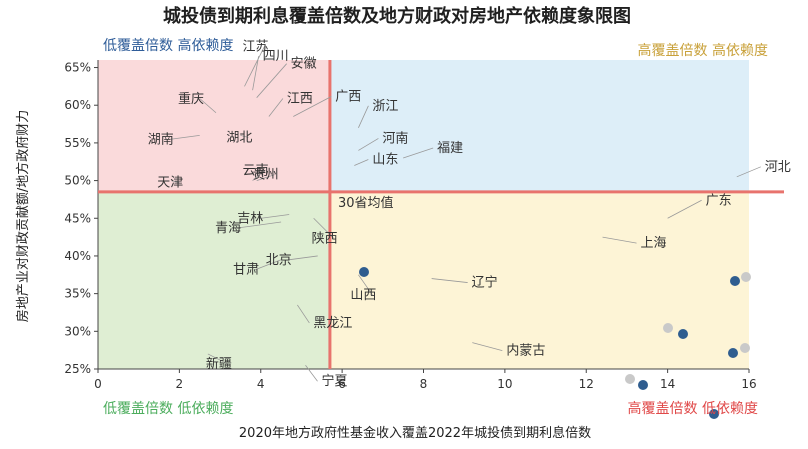  I want to click on chart-title: 城投债到期利息覆盖倍数及地方财政对房地产依赖度象限图, so click(397, 16).